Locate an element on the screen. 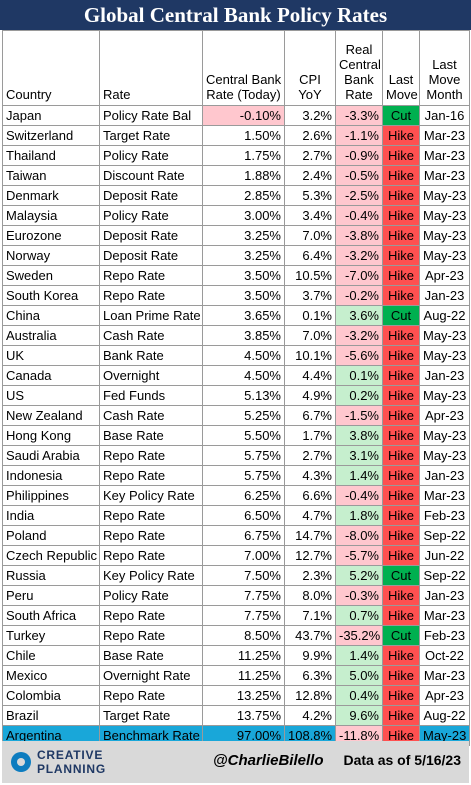  cell-rate-name: Overnight Rate is located at coordinates (151, 675).